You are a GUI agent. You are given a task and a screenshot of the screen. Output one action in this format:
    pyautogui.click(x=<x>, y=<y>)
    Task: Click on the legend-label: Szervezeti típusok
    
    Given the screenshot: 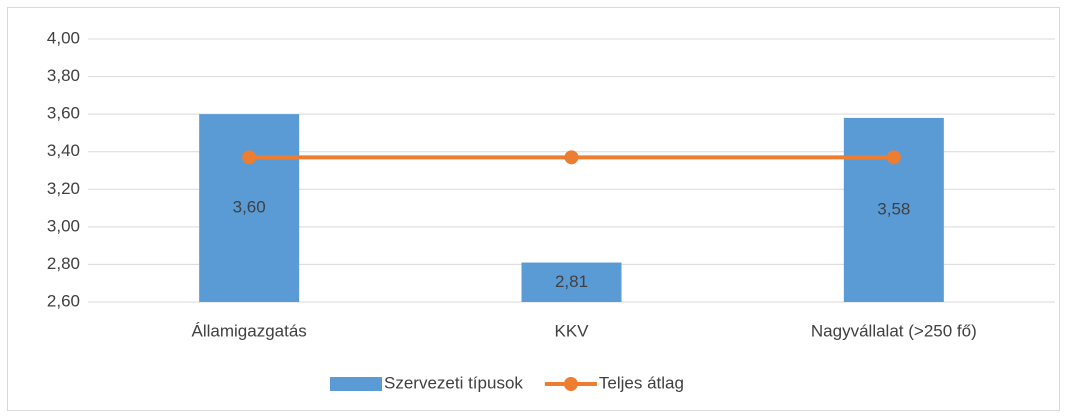 What is the action you would take?
    pyautogui.click(x=453, y=382)
    